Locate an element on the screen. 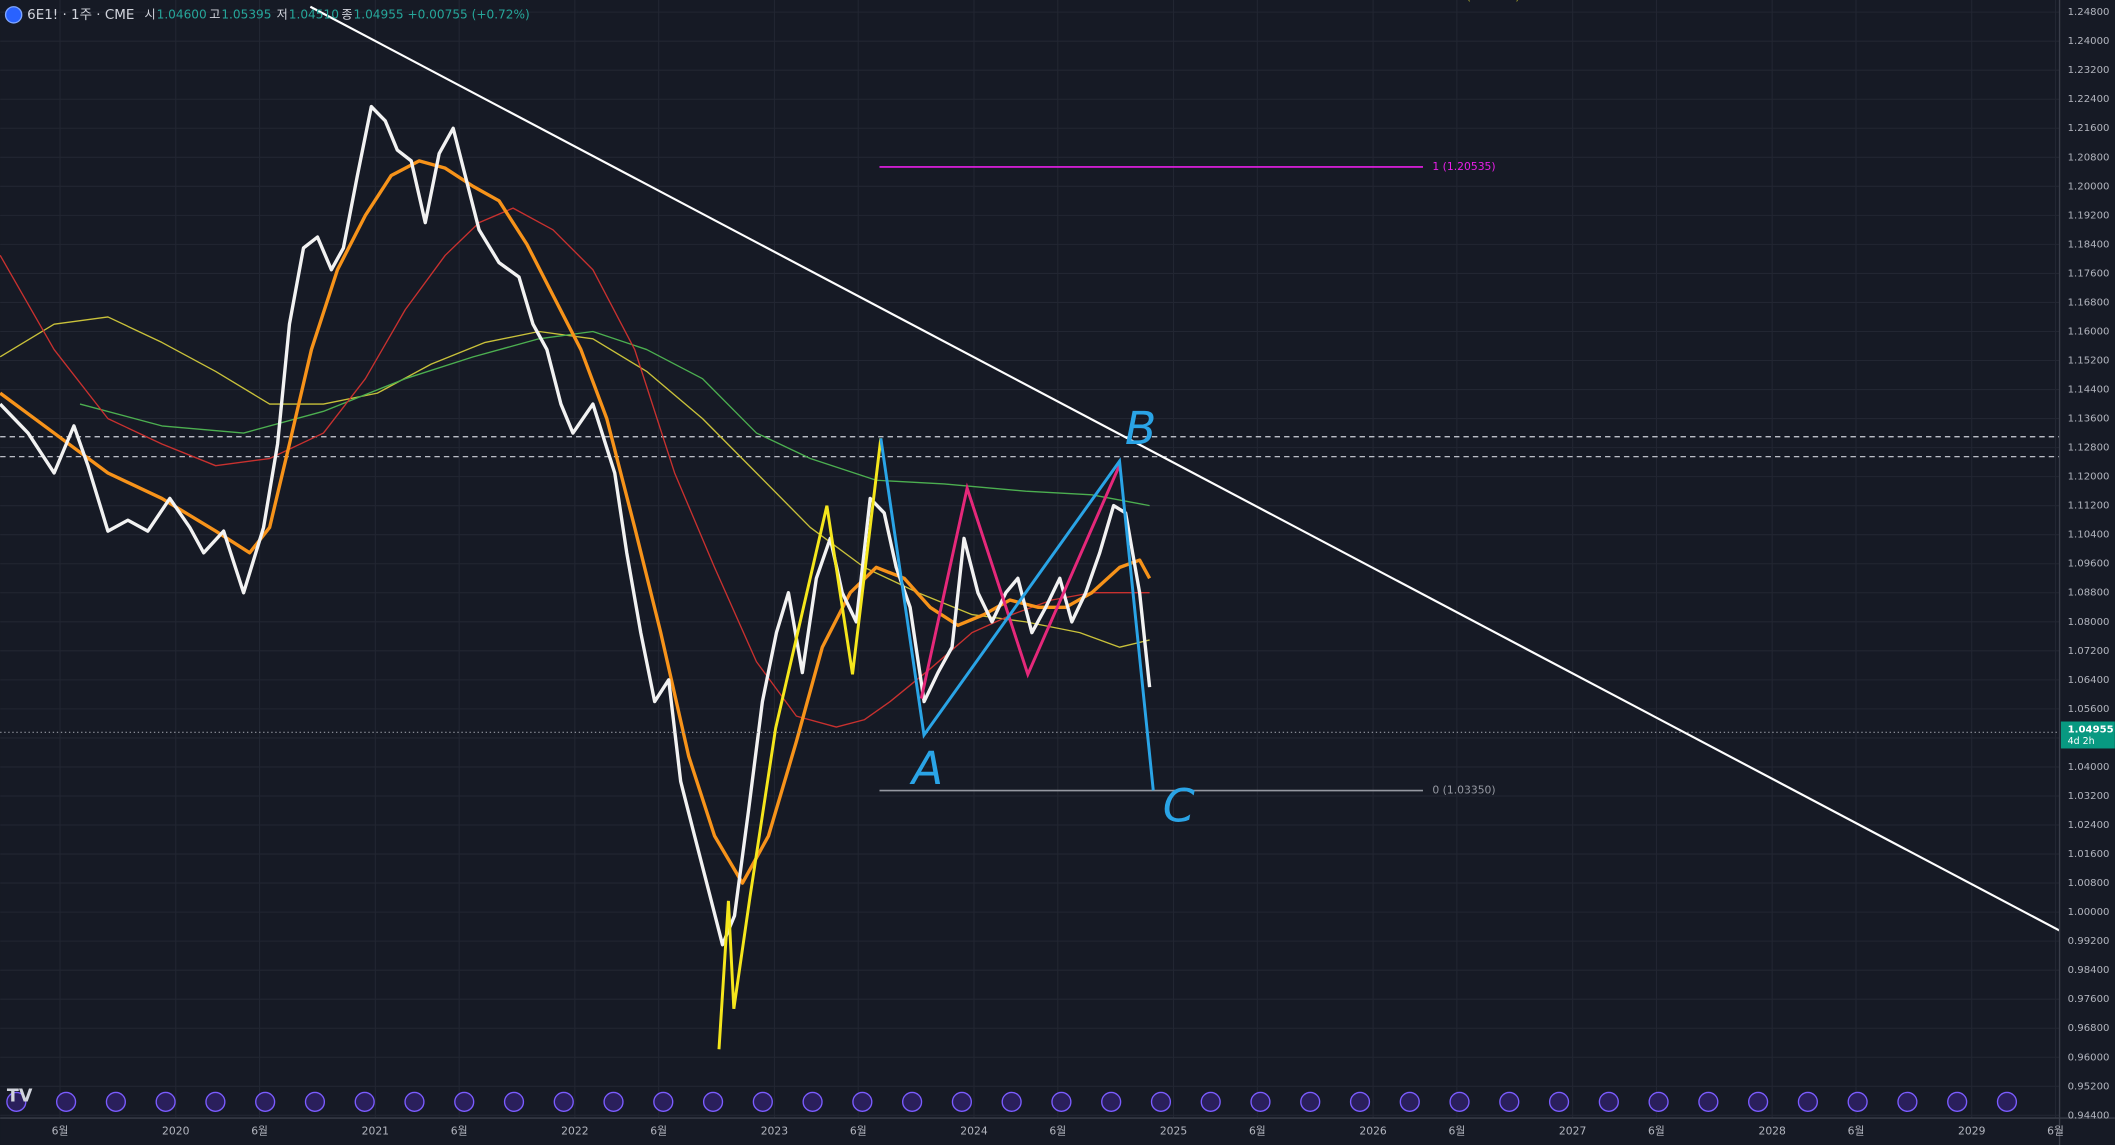 This screenshot has height=1145, width=2115. y-tick-label: 1.19200 is located at coordinates (2089, 215).